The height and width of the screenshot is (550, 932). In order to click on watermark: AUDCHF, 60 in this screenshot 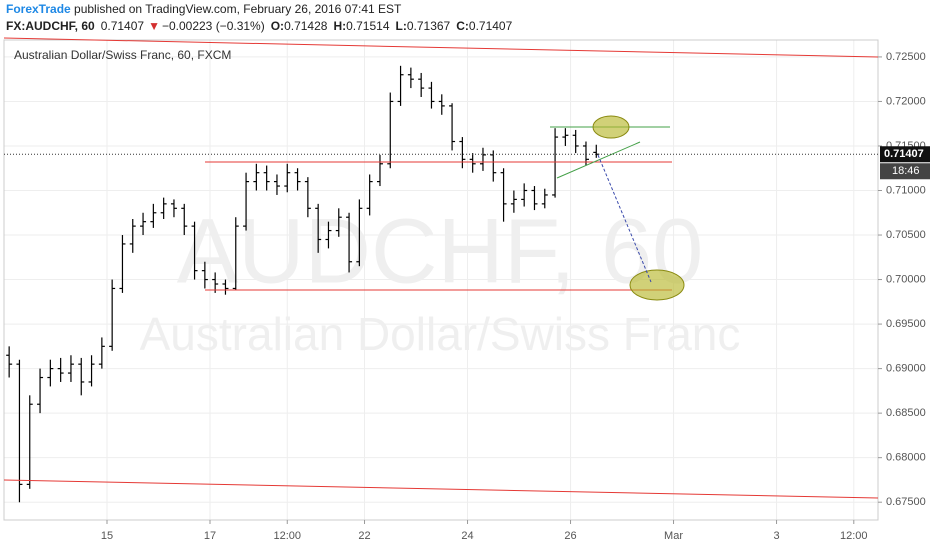, I will do `click(440, 251)`.